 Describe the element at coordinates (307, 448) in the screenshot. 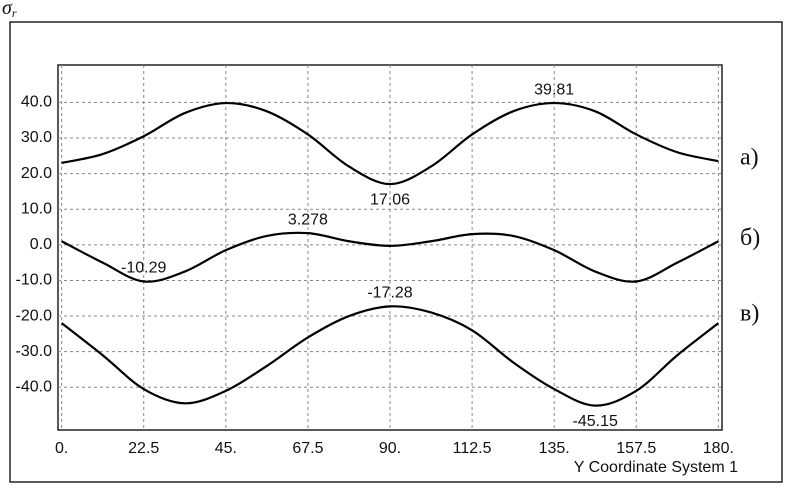

I see `x-tick-label: 67.5` at that location.